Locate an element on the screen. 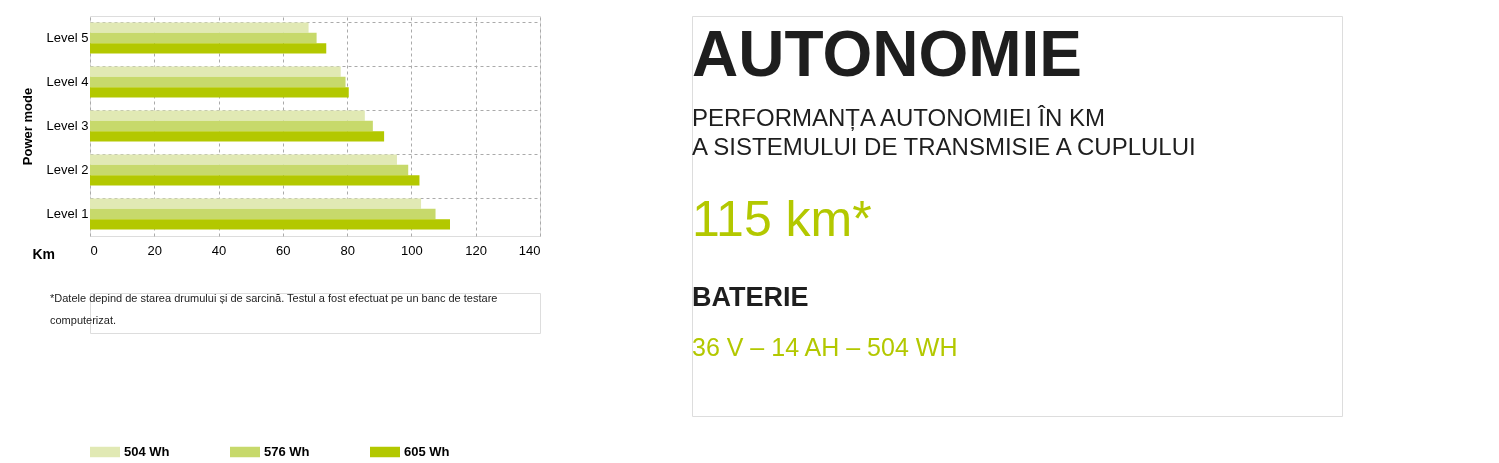 This screenshot has width=1499, height=463. x-tick-label: 120 is located at coordinates (476, 250).